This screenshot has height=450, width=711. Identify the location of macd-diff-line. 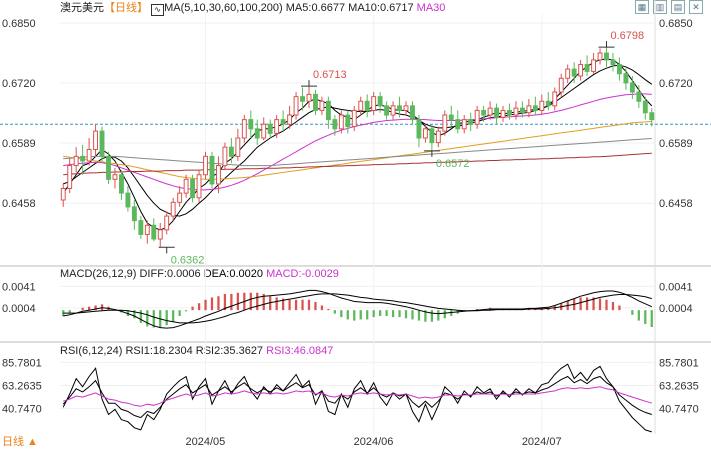
(358, 309).